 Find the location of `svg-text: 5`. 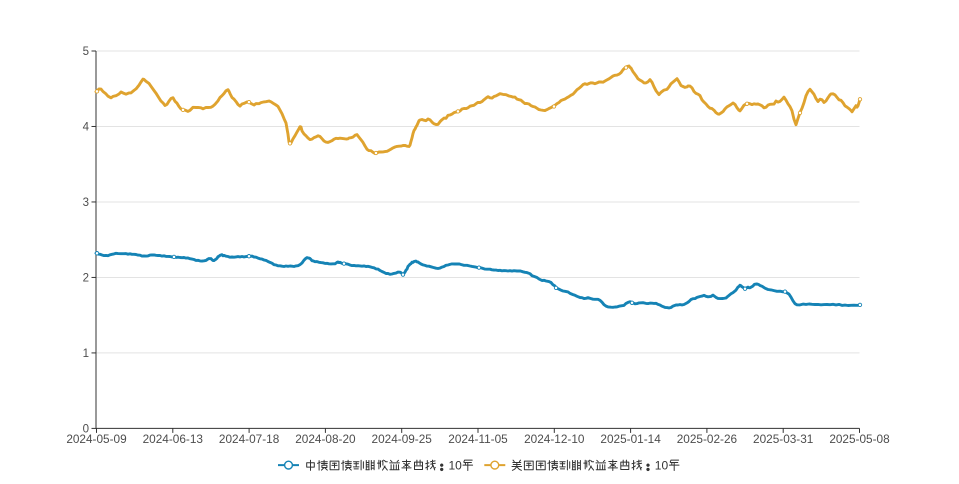

svg-text: 5 is located at coordinates (86, 52).